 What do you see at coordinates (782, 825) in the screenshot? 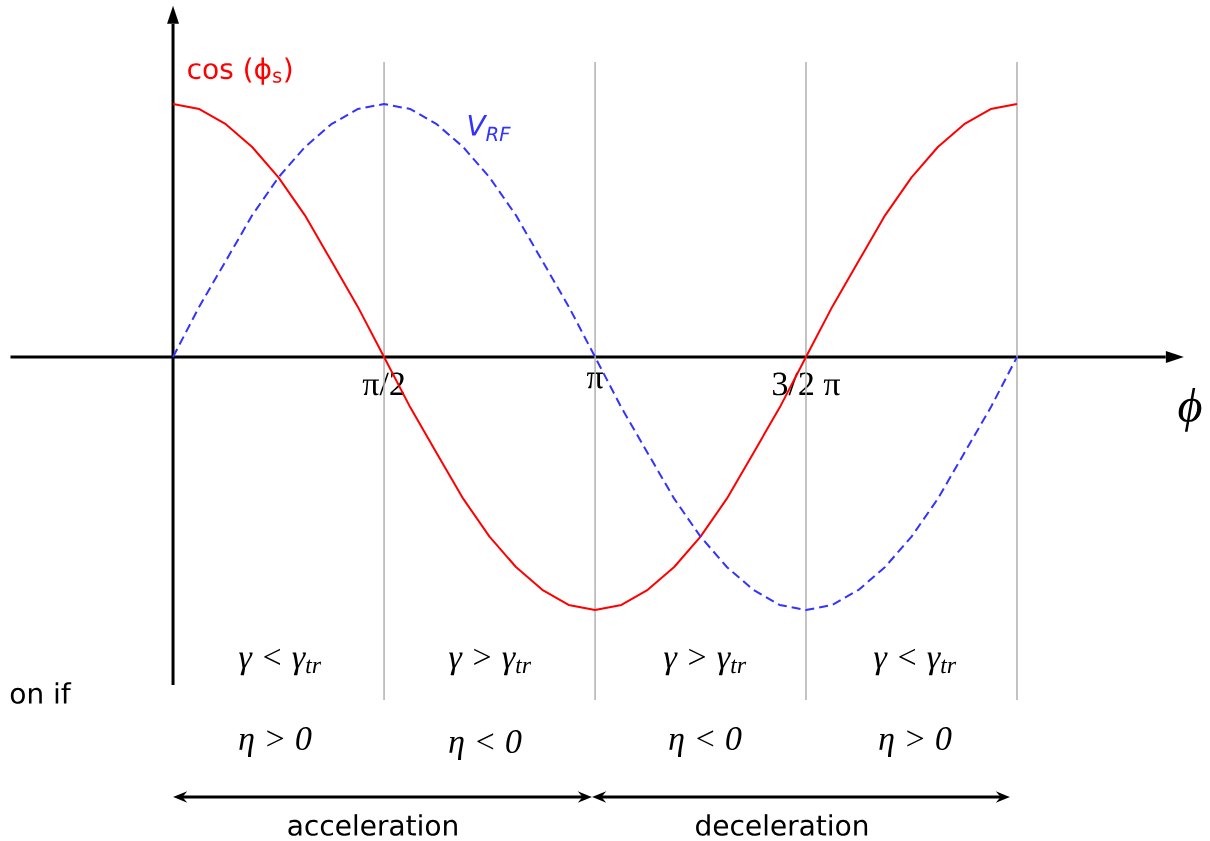
I see `text: deceleration` at bounding box center [782, 825].